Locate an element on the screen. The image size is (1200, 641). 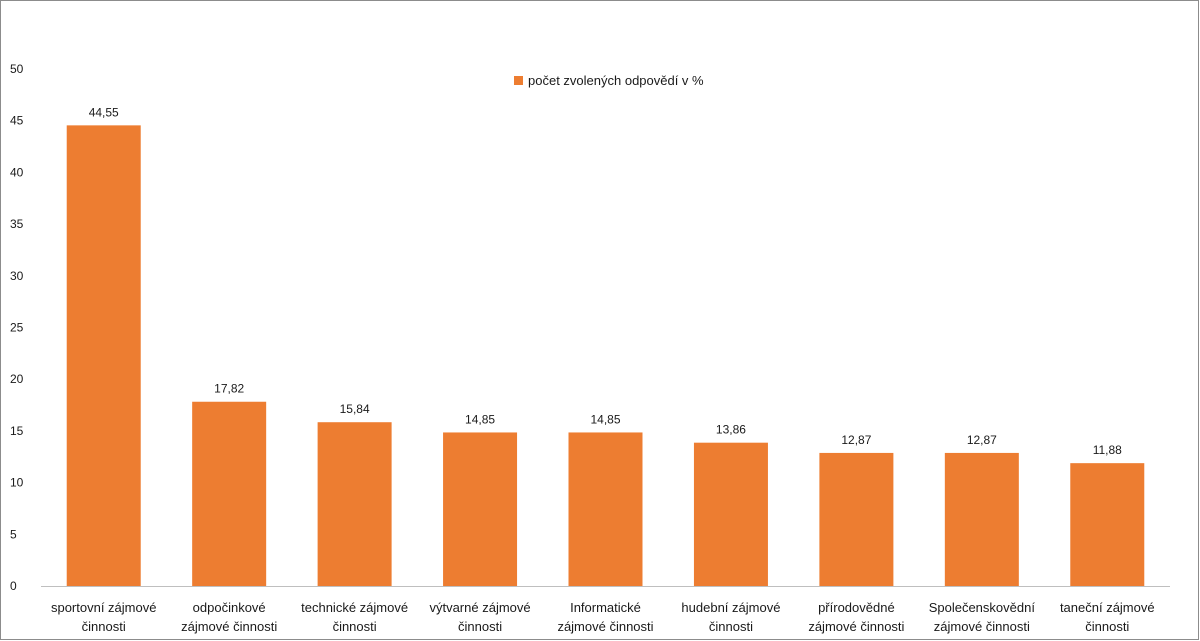
data-label: 44,55 is located at coordinates (104, 112).